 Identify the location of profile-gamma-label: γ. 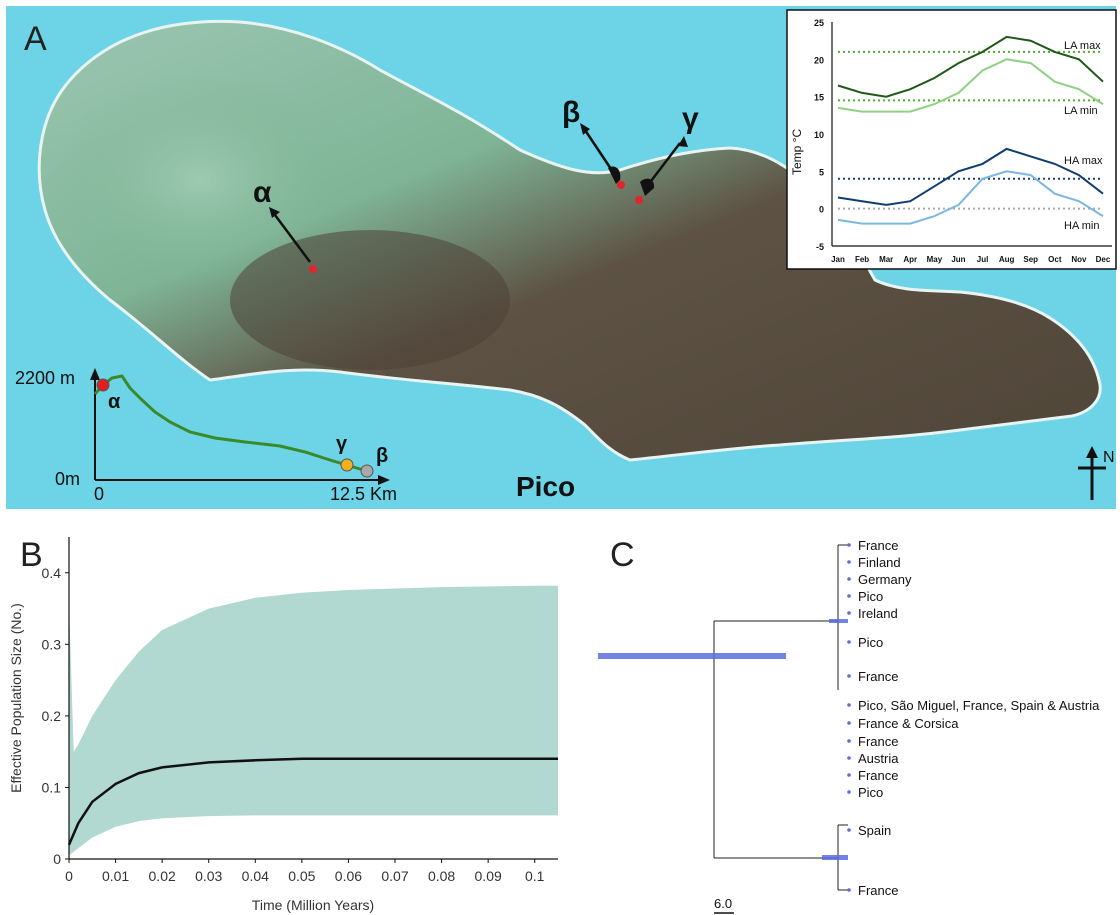
(342, 444).